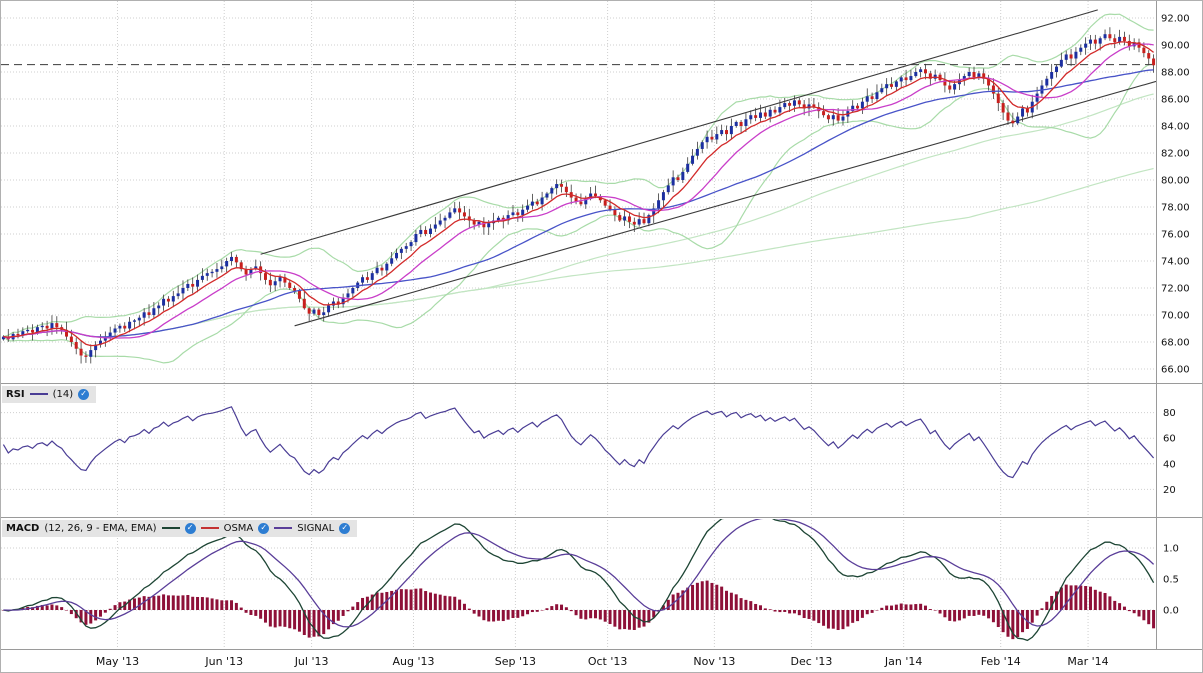 The height and width of the screenshot is (673, 1203). Describe the element at coordinates (1175, 46) in the screenshot. I see `svg-text: 90.00` at that location.